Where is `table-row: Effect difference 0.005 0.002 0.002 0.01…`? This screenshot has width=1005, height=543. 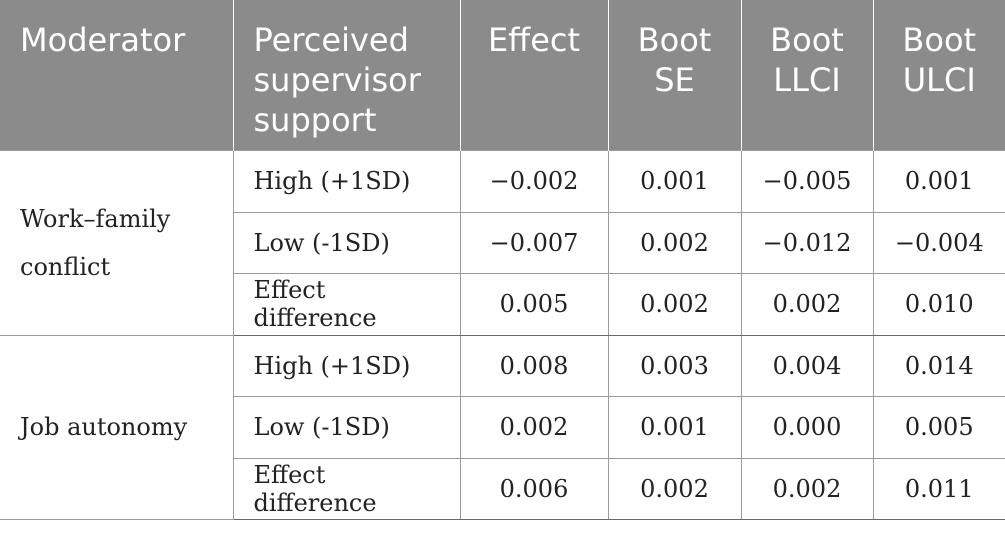
table-row: Effect difference 0.005 0.002 0.002 0.01… is located at coordinates (502, 304).